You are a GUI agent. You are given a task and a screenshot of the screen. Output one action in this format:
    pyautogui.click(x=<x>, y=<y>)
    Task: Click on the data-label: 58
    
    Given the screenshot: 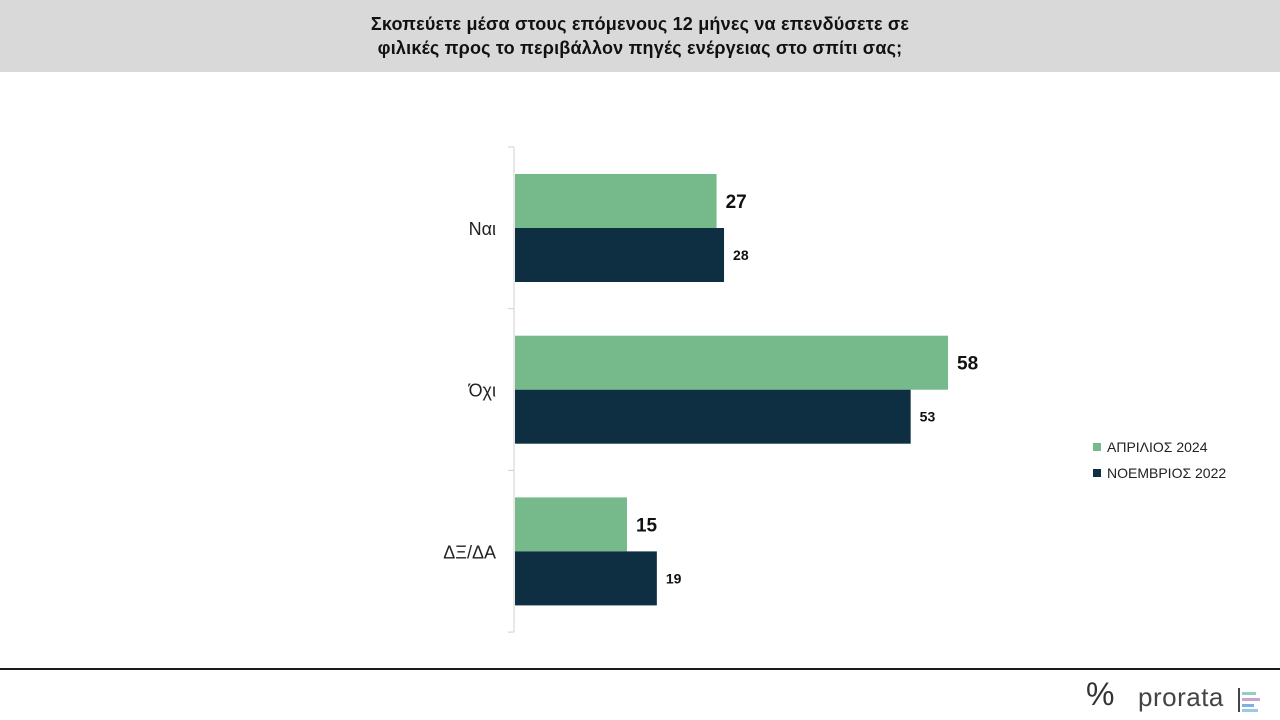 What is the action you would take?
    pyautogui.click(x=967, y=364)
    